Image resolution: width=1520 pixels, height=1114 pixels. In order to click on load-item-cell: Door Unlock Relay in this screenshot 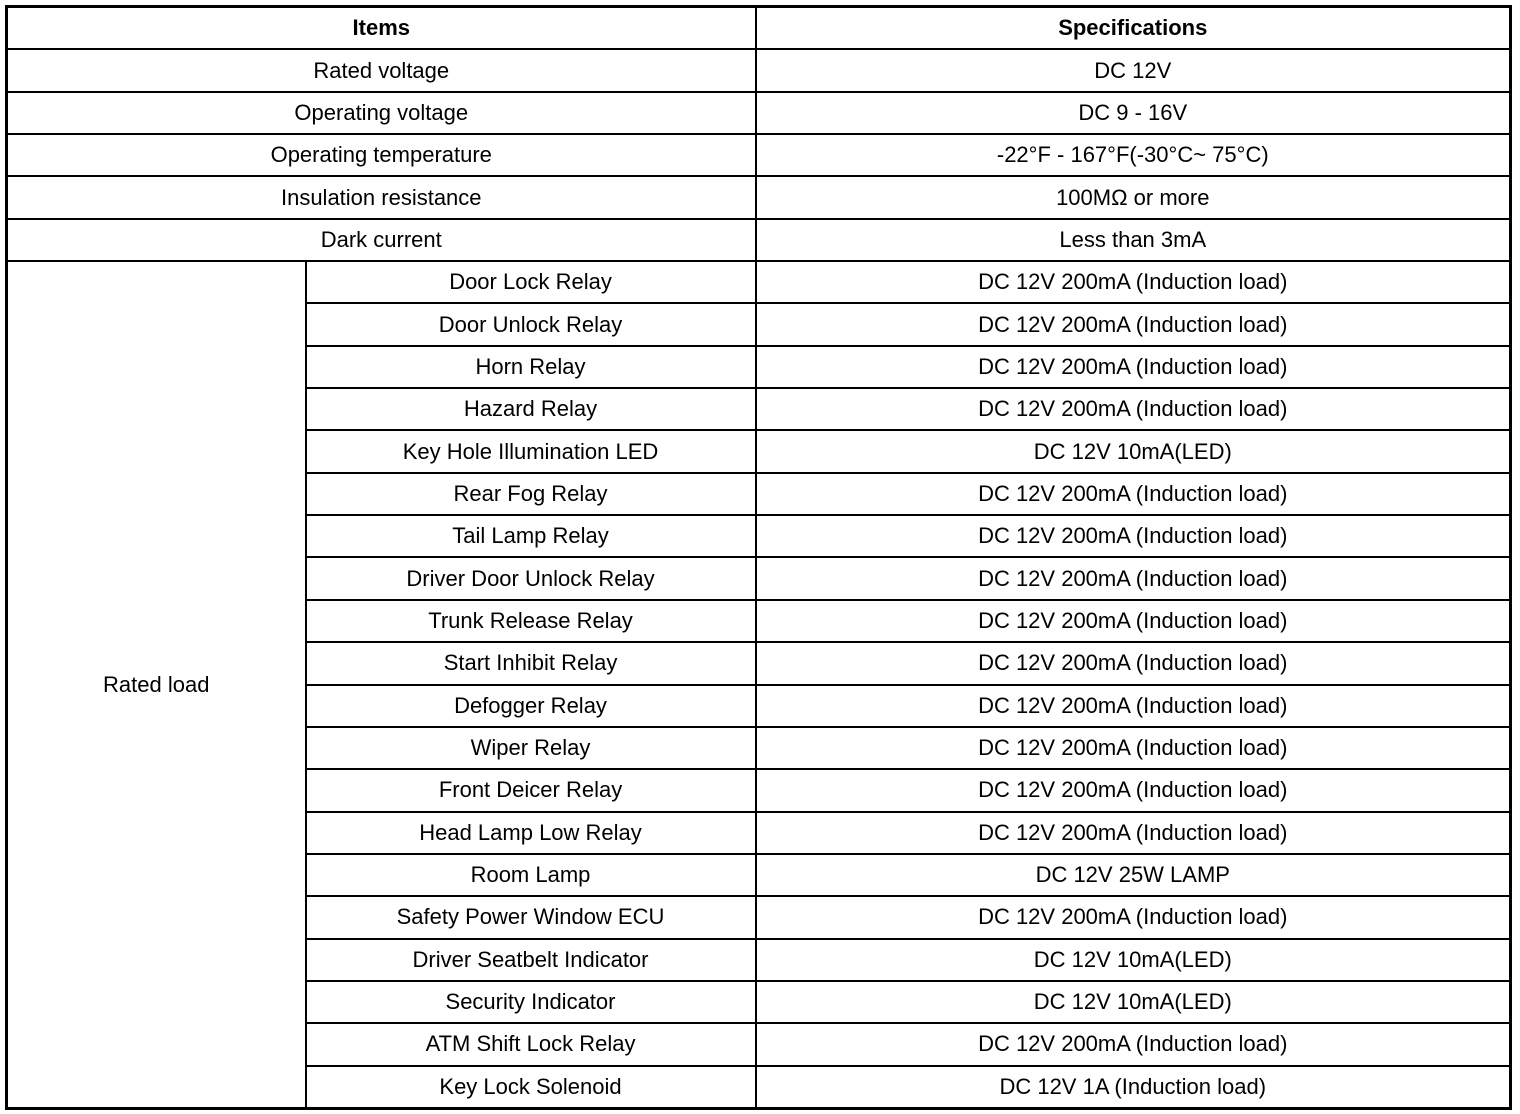, I will do `click(530, 324)`.